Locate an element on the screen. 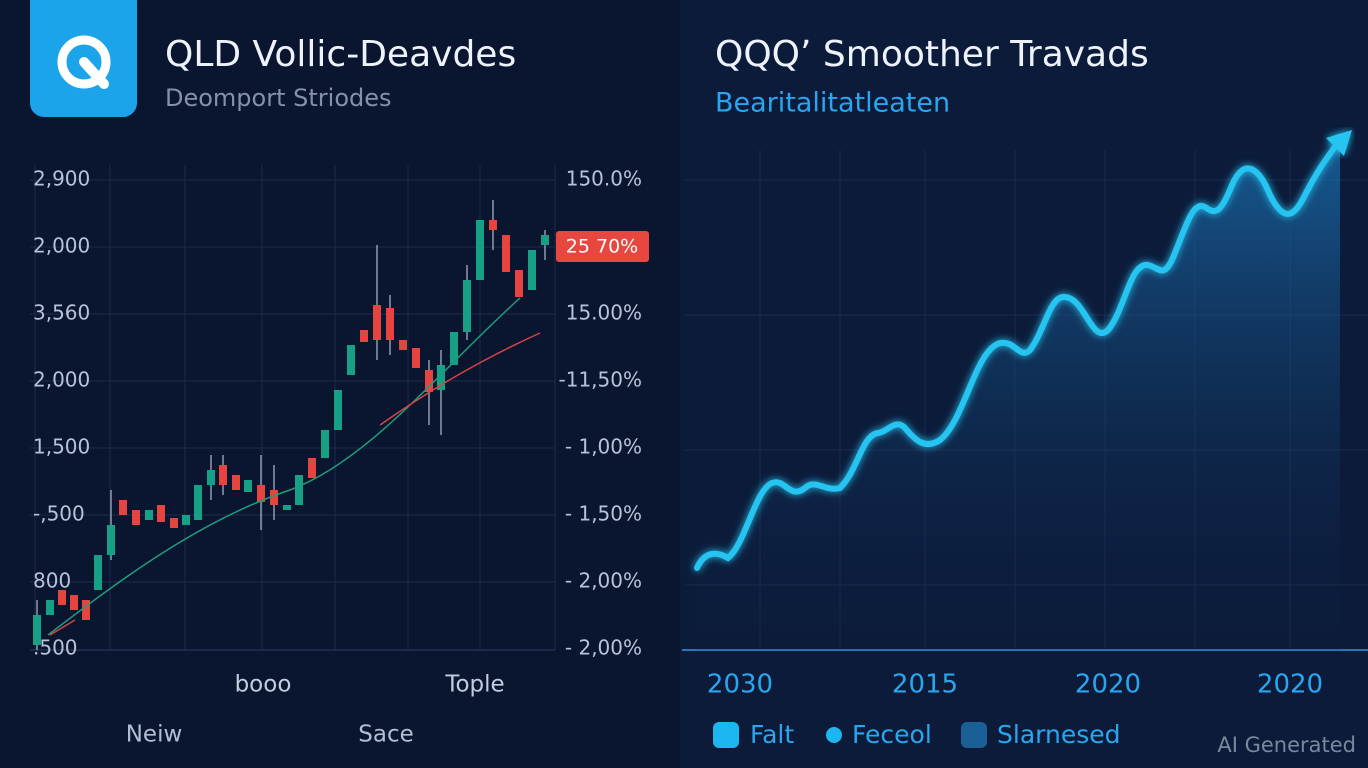 The width and height of the screenshot is (1368, 768). y2-tick-label: 150.0% is located at coordinates (604, 179).